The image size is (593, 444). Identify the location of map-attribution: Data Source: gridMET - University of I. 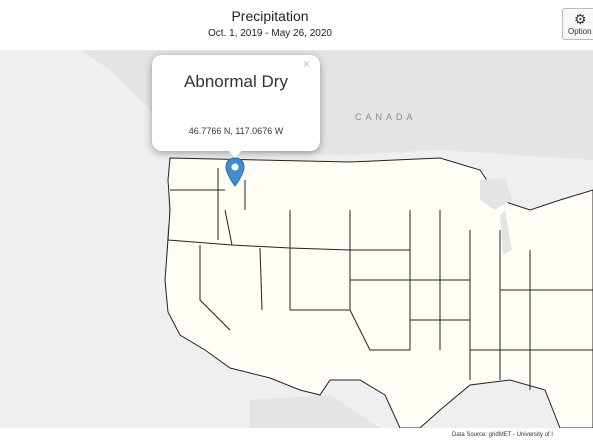
(516, 436).